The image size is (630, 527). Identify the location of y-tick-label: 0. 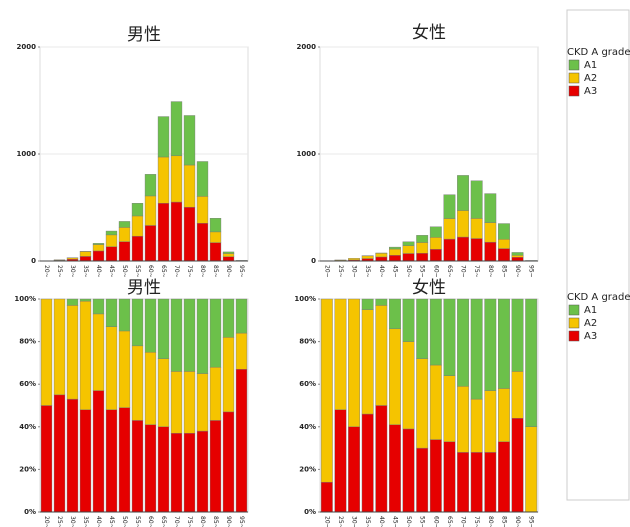
(33, 261).